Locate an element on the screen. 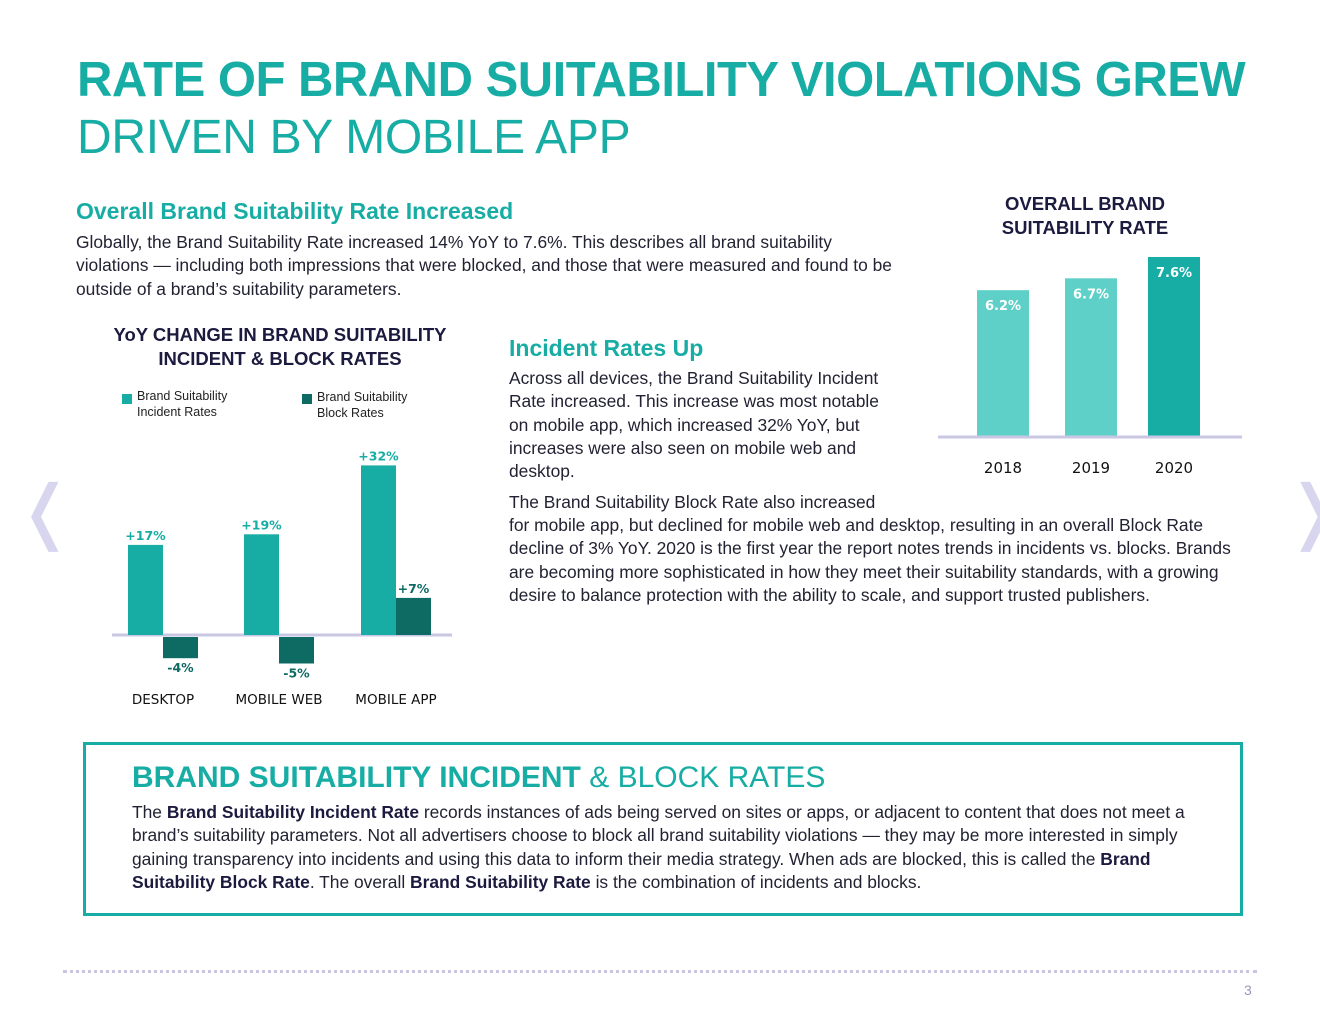  section-heading-overall: Overall Brand Suitability Rate Increased is located at coordinates (295, 211).